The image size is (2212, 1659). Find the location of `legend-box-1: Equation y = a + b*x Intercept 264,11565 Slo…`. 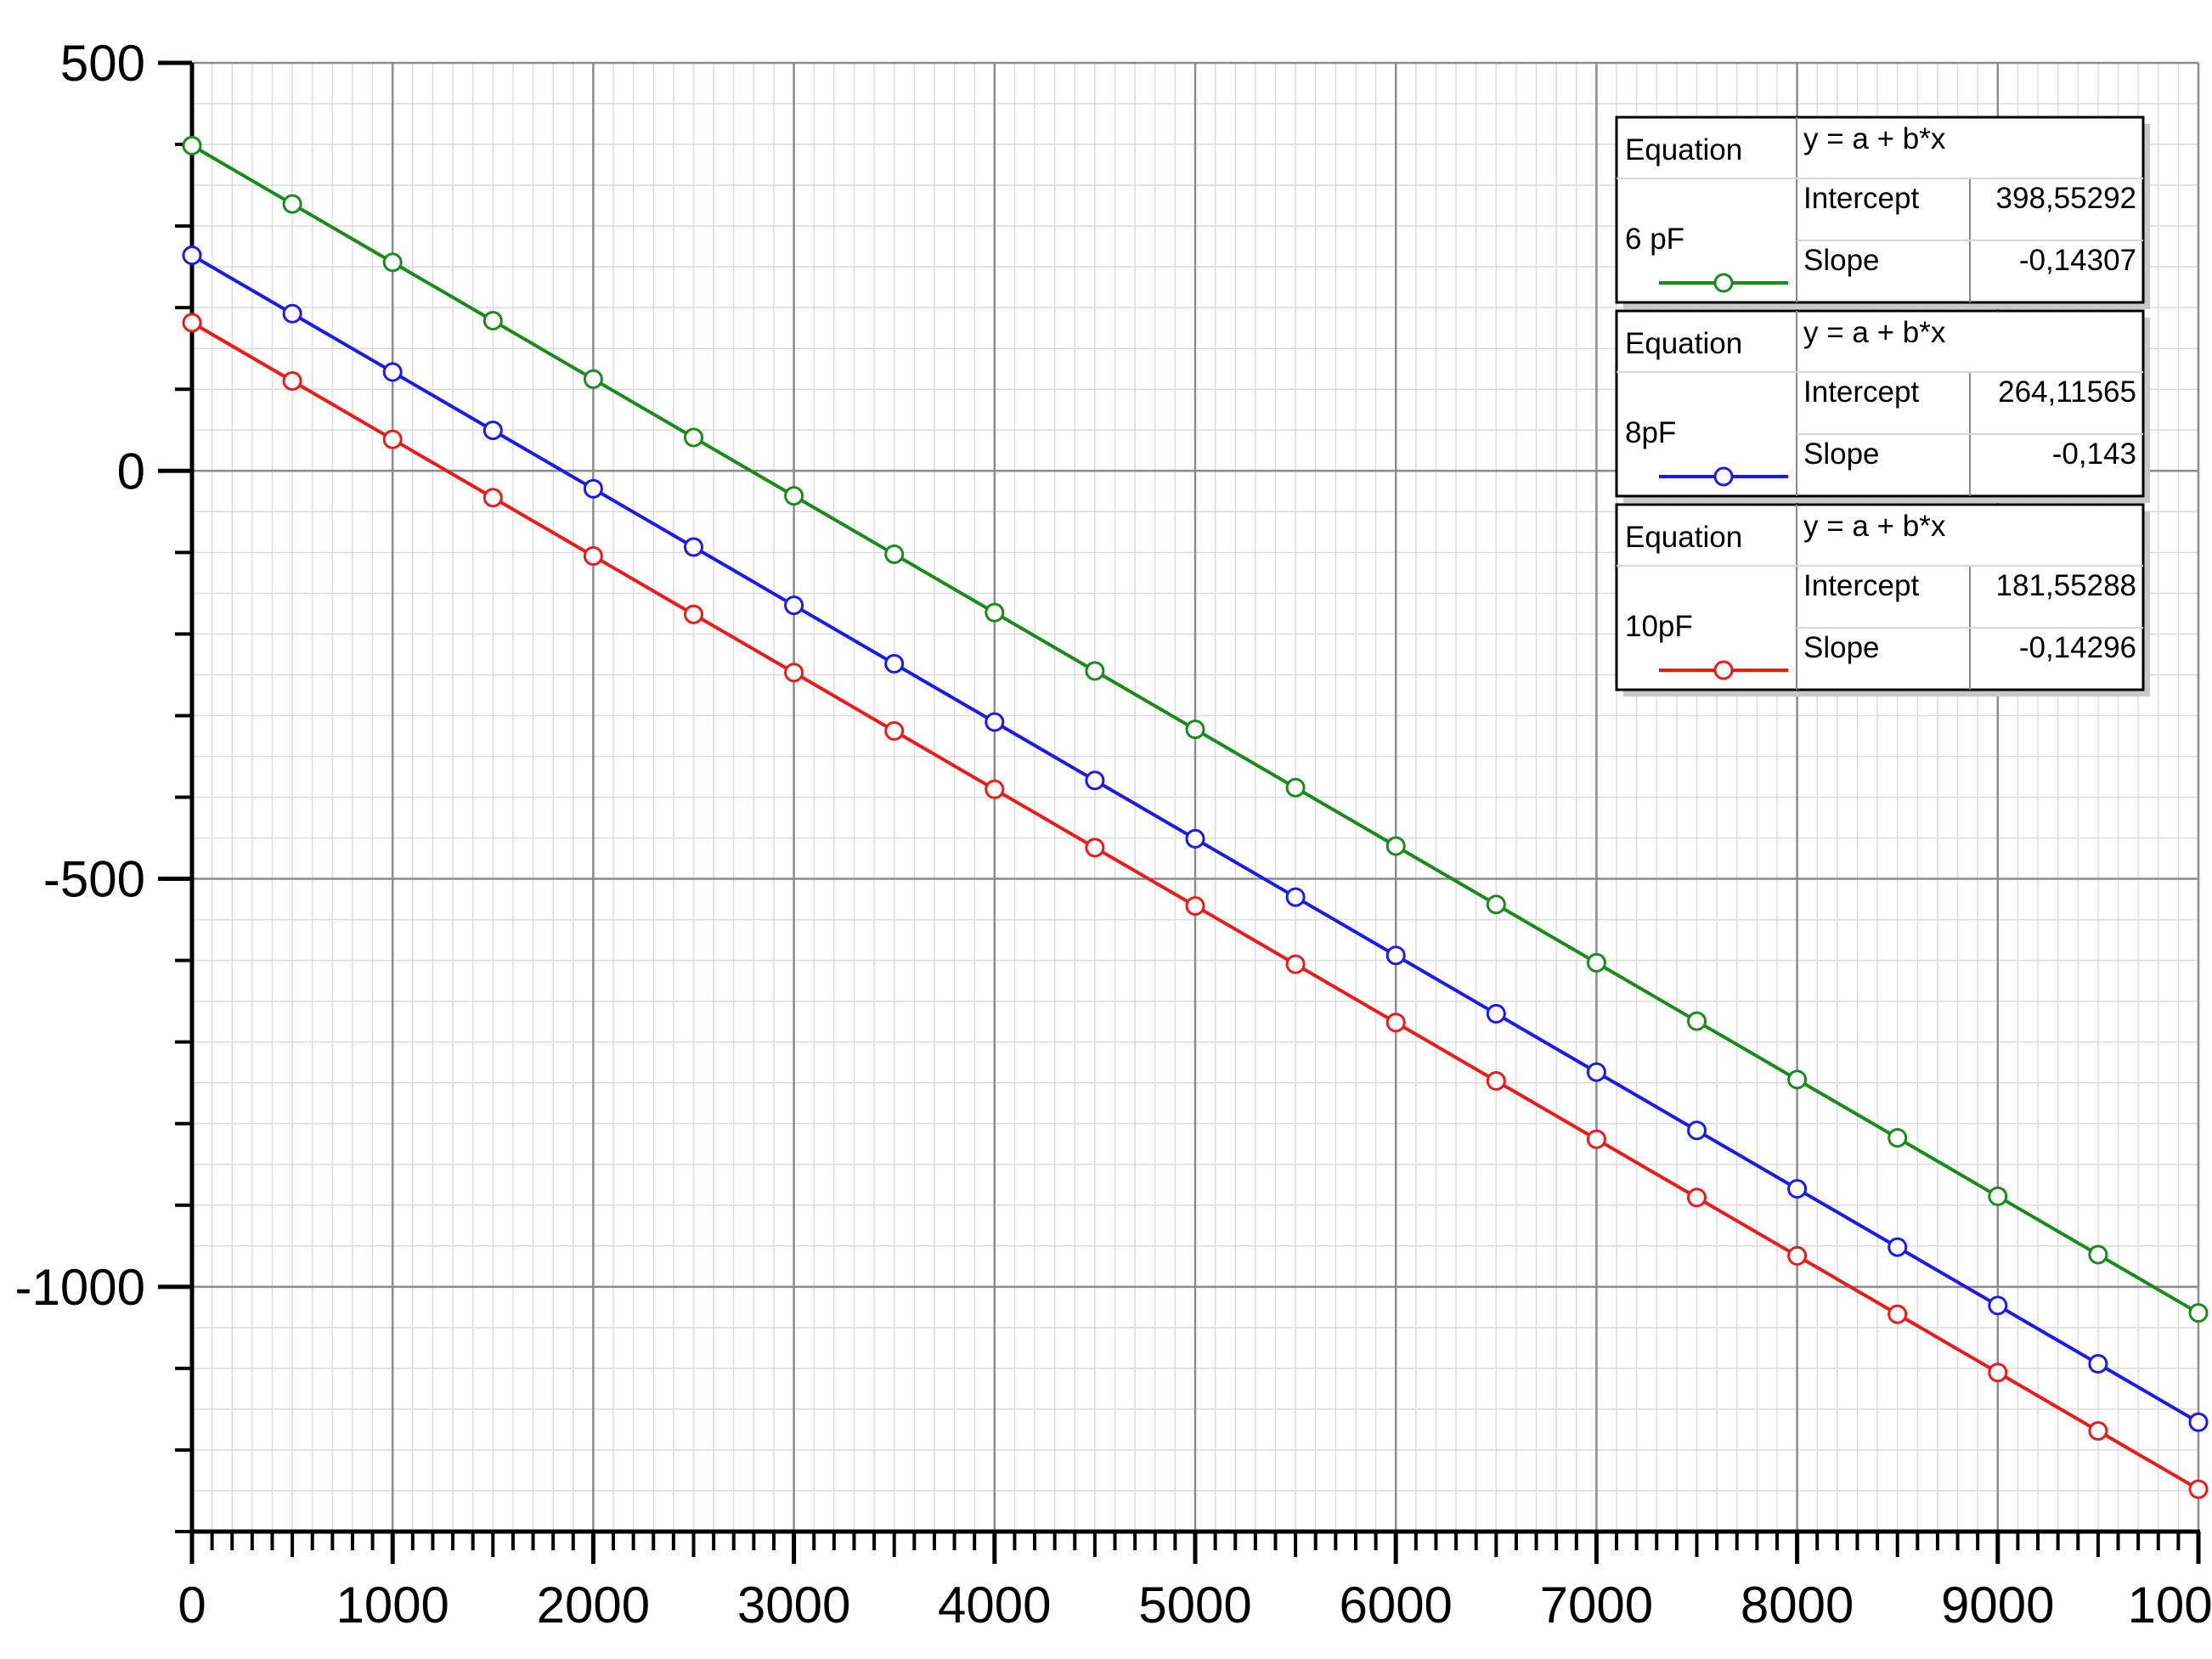

legend-box-1: Equation y = a + b*x Intercept 264,11565 Slo… is located at coordinates (1883, 406).